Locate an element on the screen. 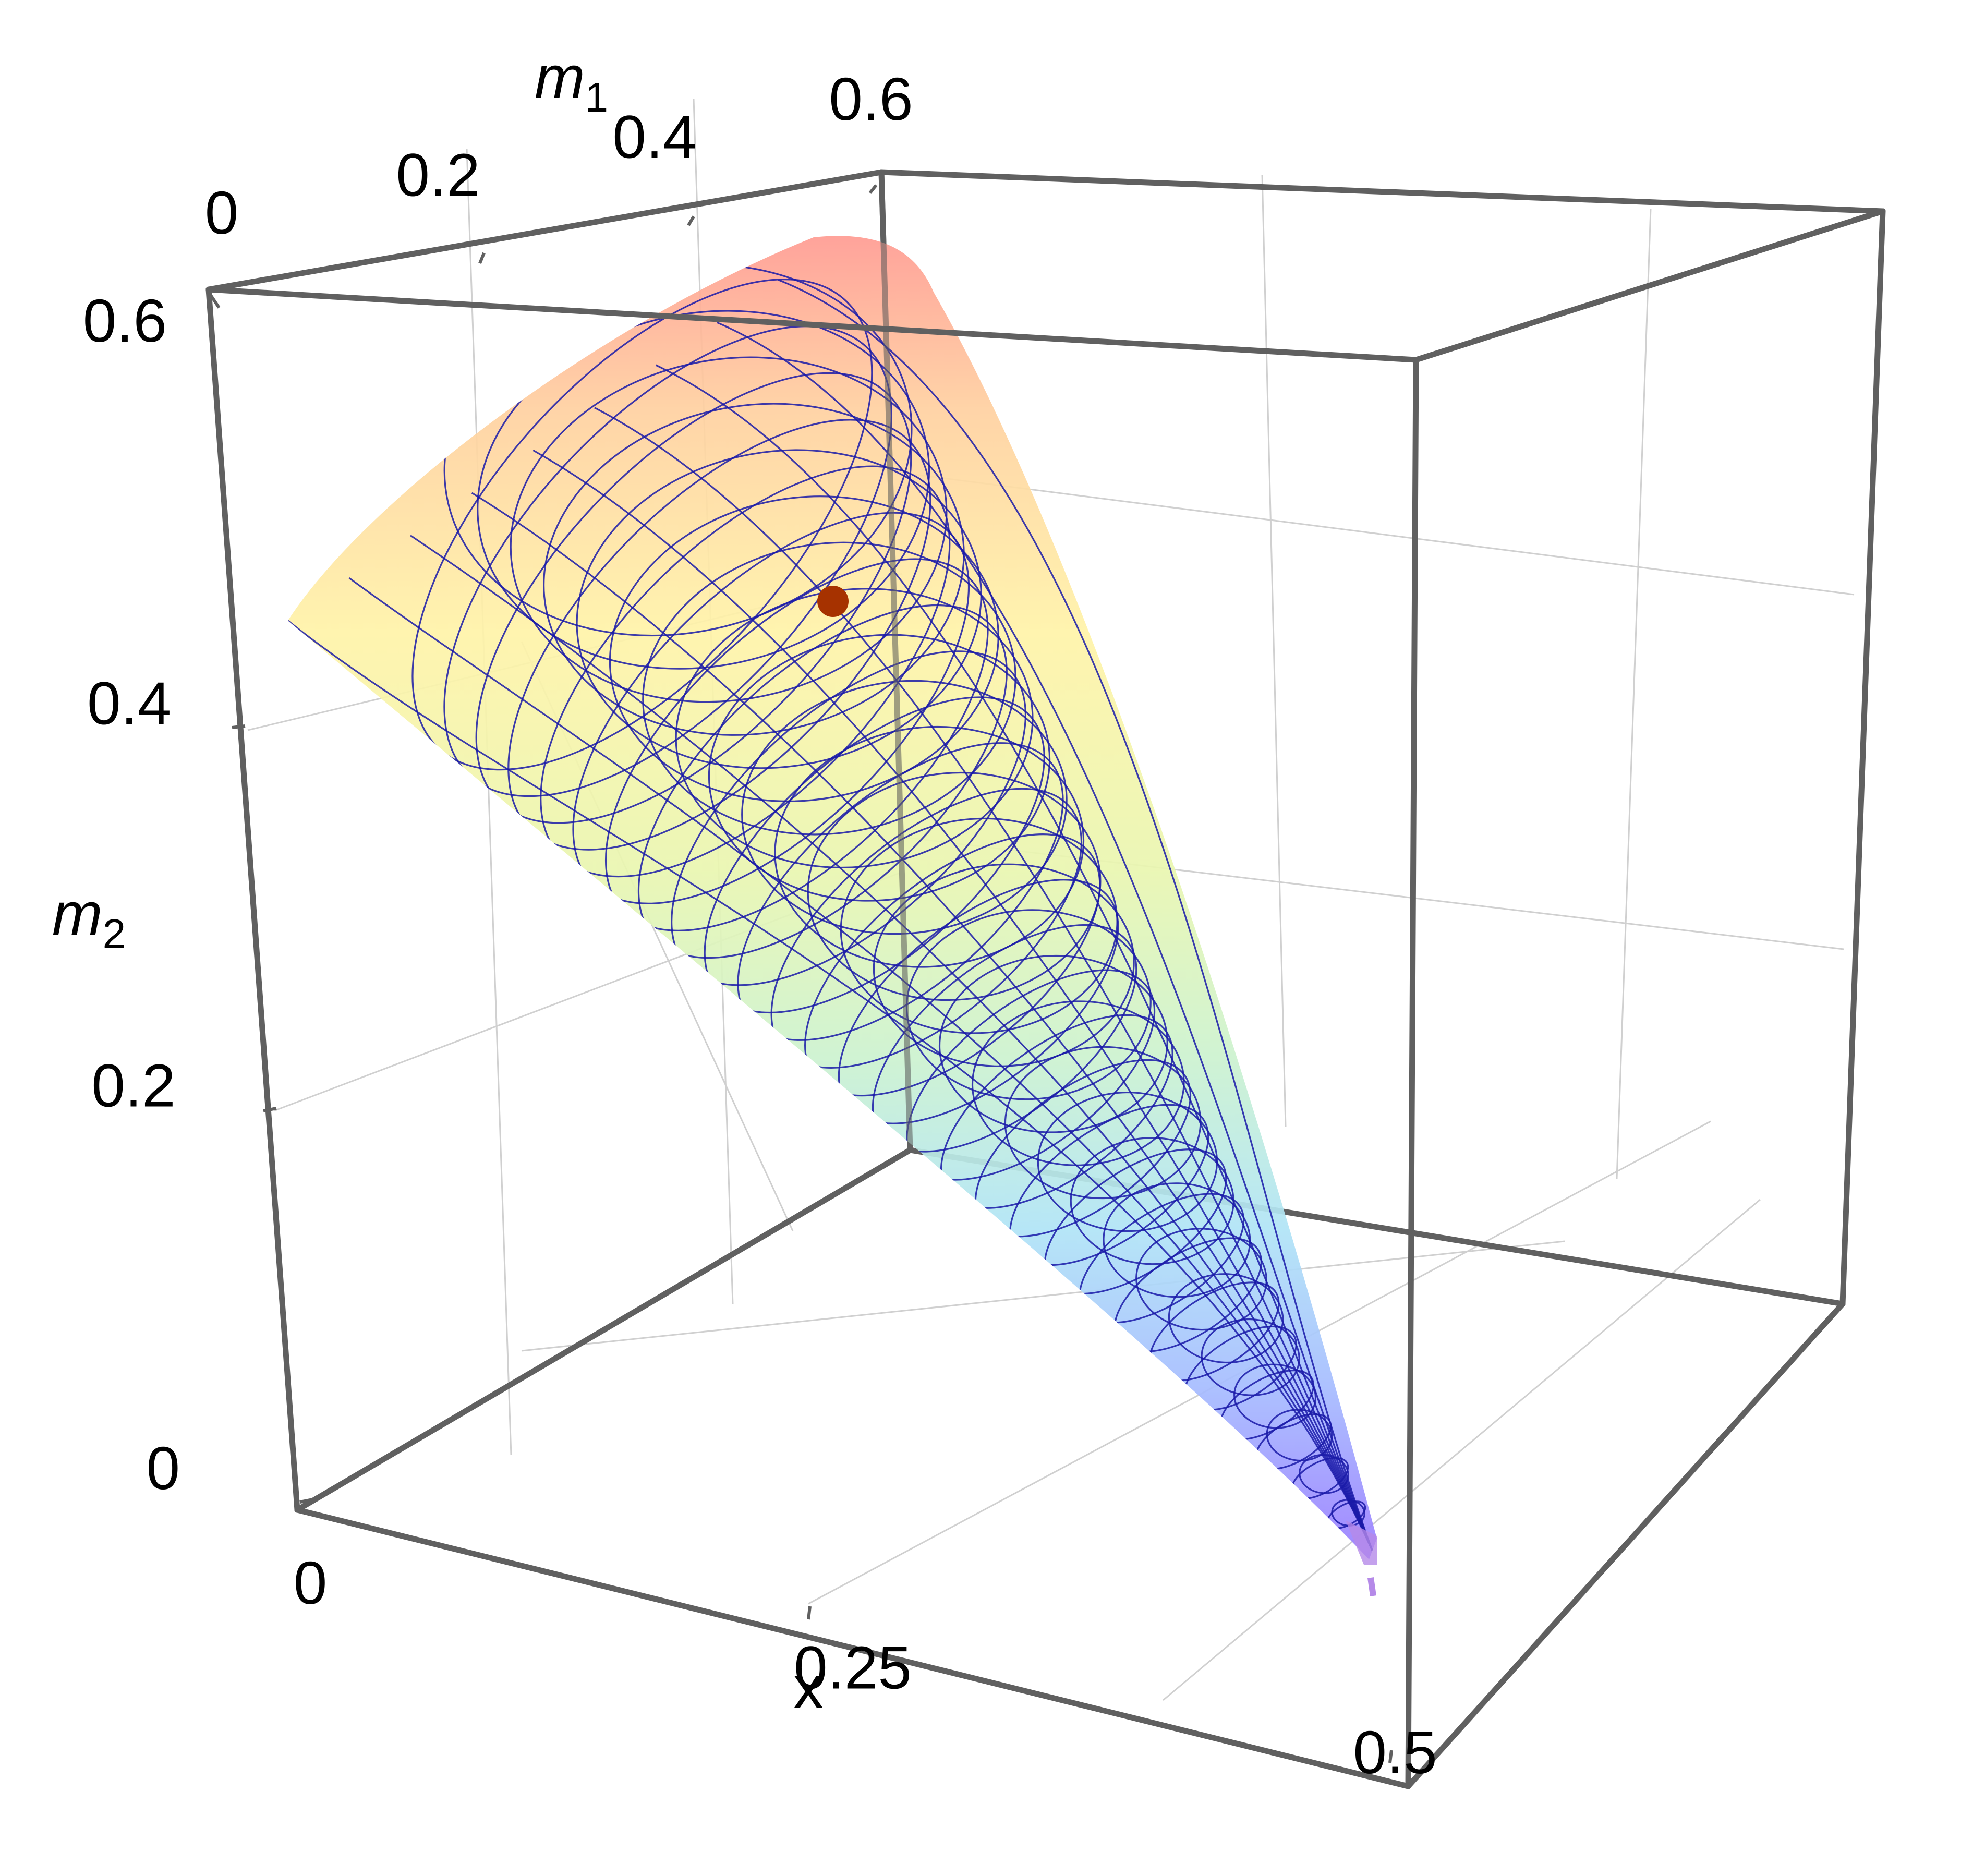 The width and height of the screenshot is (1985, 1876). m1-tick-label: 0.4 is located at coordinates (654, 137).